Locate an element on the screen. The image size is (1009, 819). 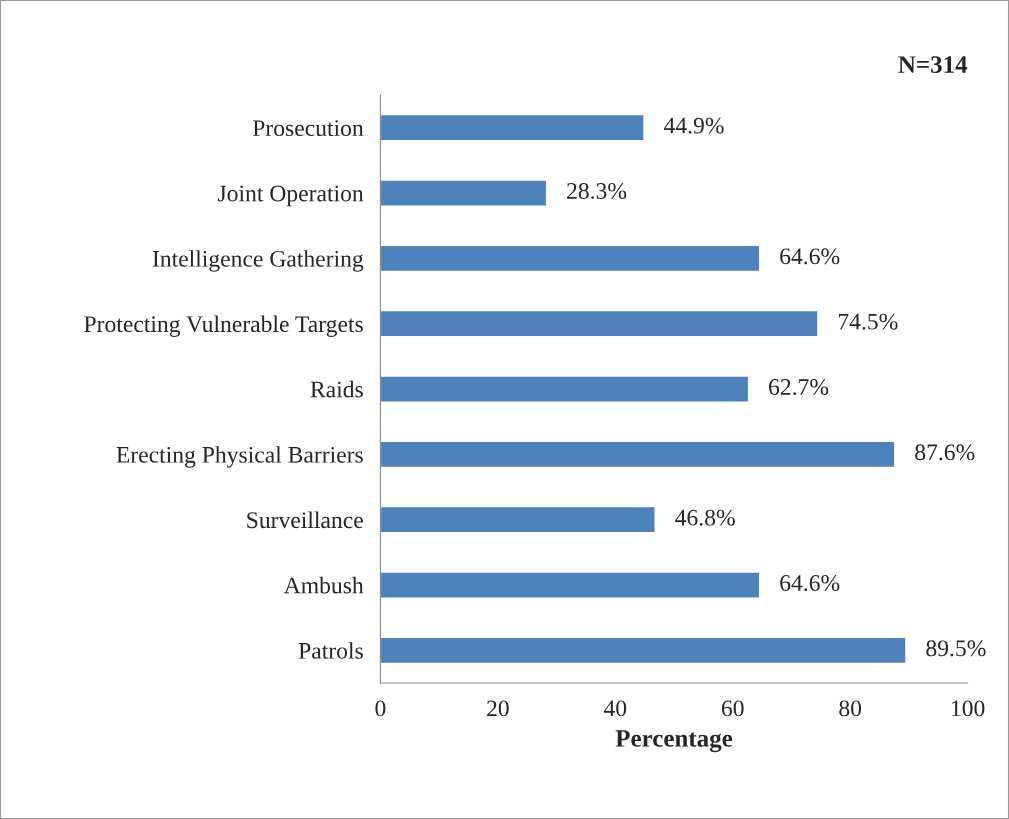
y-tick-label: Ambush is located at coordinates (323, 585).